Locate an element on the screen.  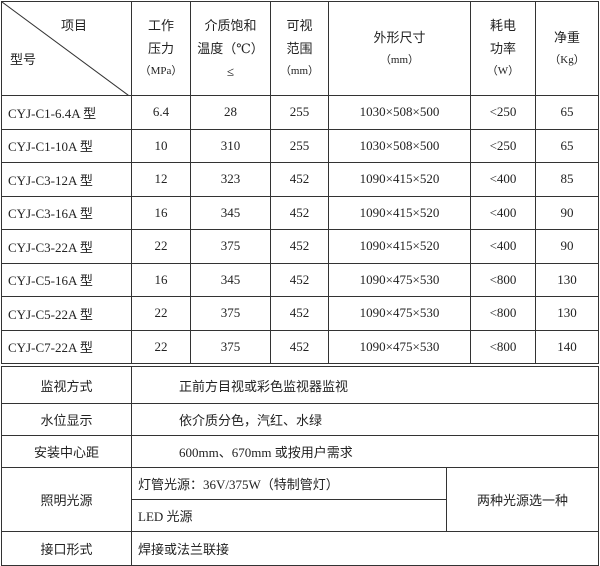
table-row: CYJ-C3-16A 型 16 345 452 1090×415×520 <400 90 is located at coordinates (300, 212).